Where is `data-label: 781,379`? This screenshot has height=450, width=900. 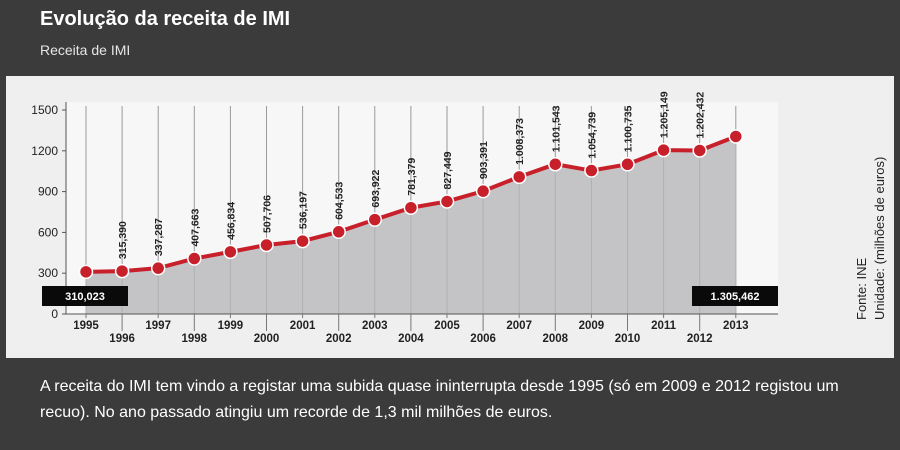 data-label: 781,379 is located at coordinates (412, 177).